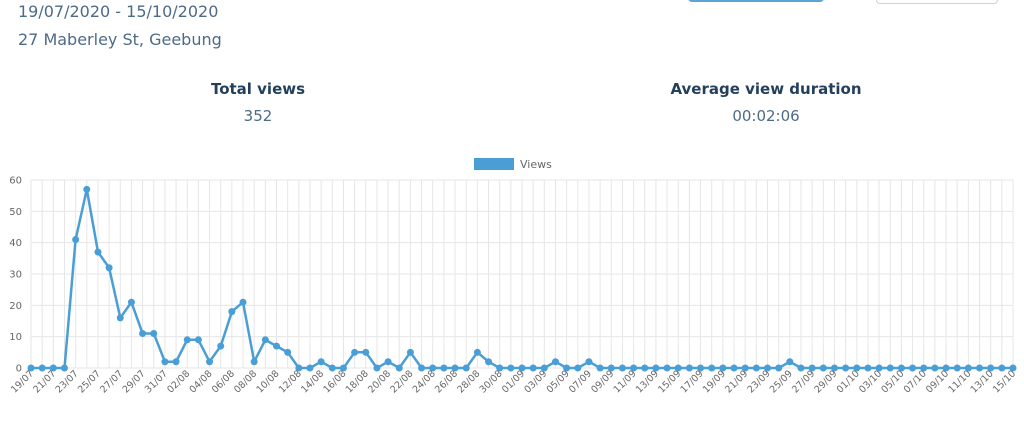 Image resolution: width=1024 pixels, height=424 pixels. Describe the element at coordinates (602, 381) in the screenshot. I see `x-tick-label: 09/09` at that location.